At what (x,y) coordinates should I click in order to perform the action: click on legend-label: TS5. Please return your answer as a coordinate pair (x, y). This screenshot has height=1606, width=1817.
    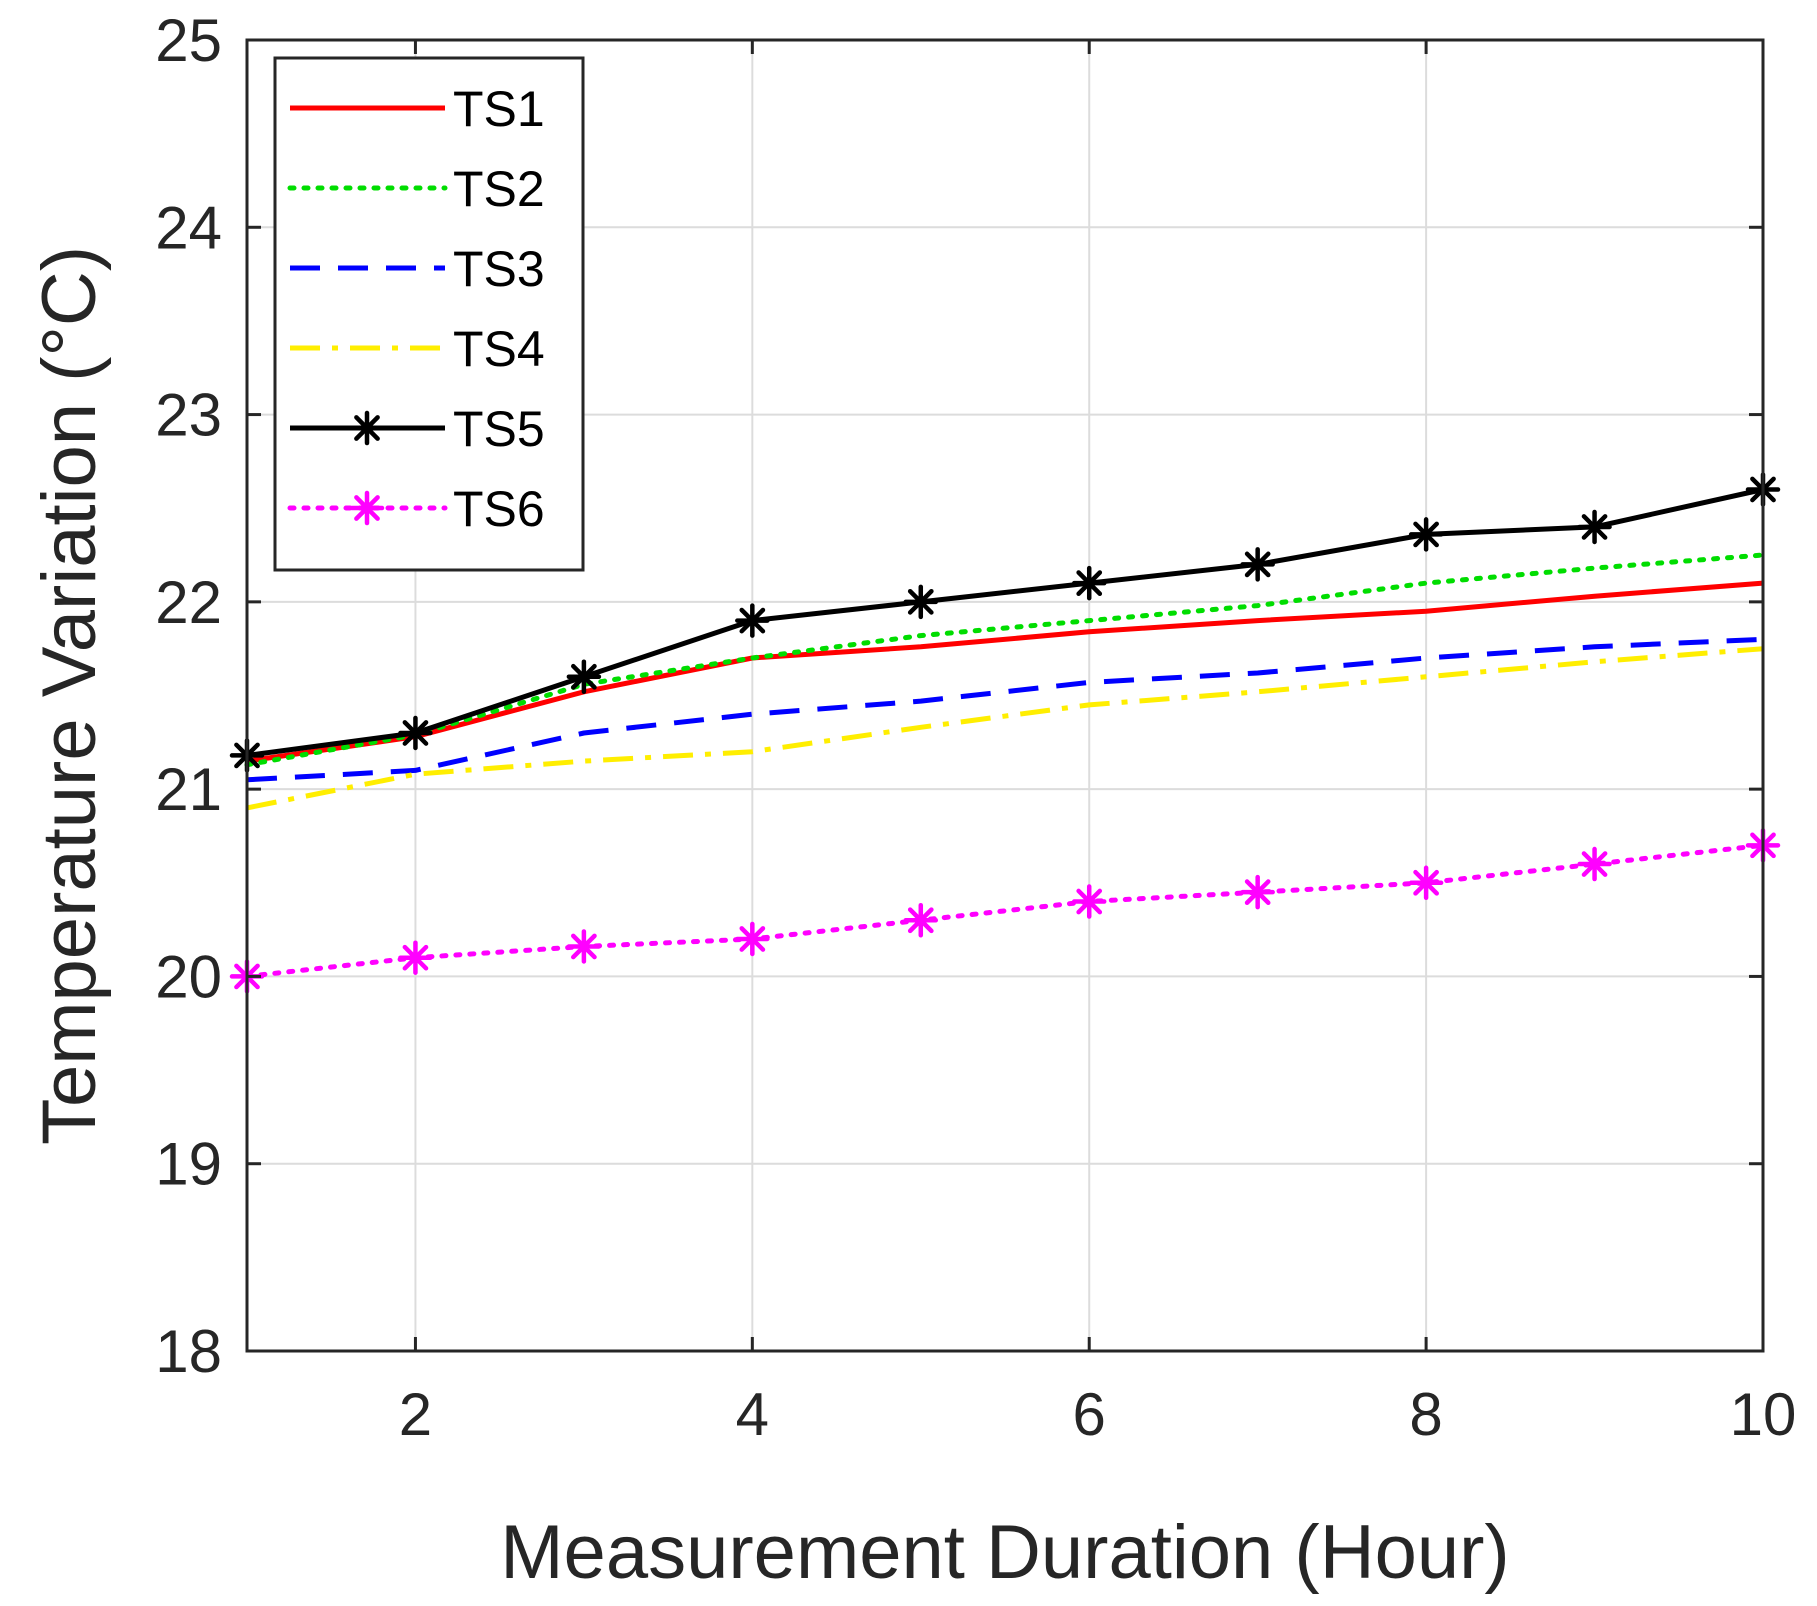
    Looking at the image, I should click on (499, 429).